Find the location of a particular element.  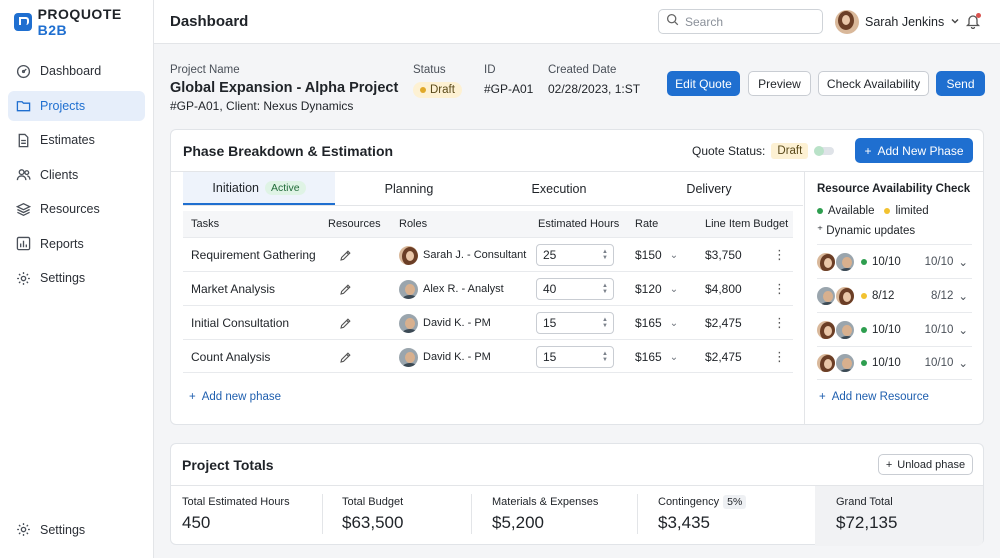

bell-icon is located at coordinates (973, 23).